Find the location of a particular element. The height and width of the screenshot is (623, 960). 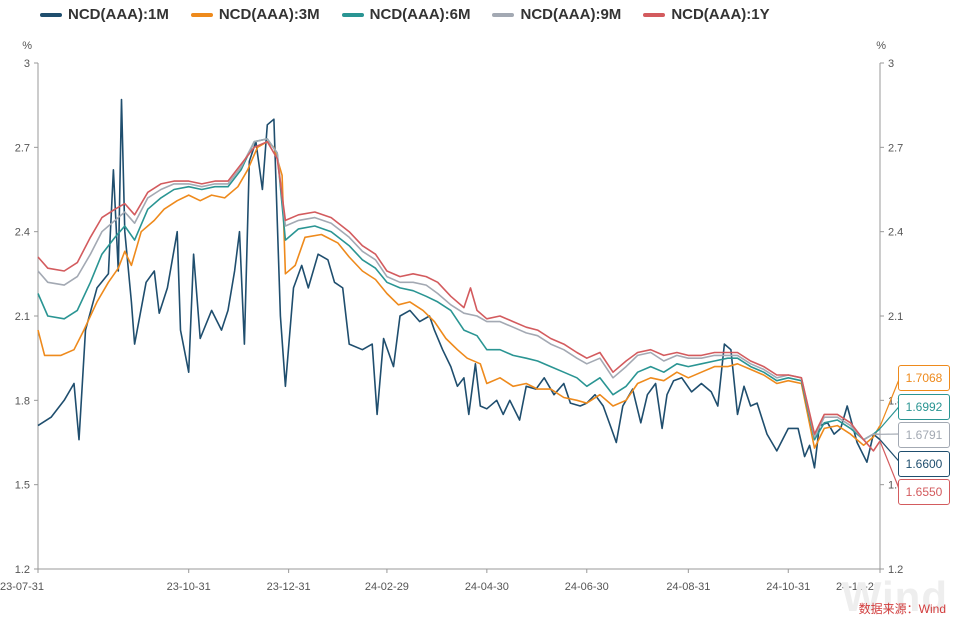

x-tick-label: 23-12-31 is located at coordinates (289, 587).